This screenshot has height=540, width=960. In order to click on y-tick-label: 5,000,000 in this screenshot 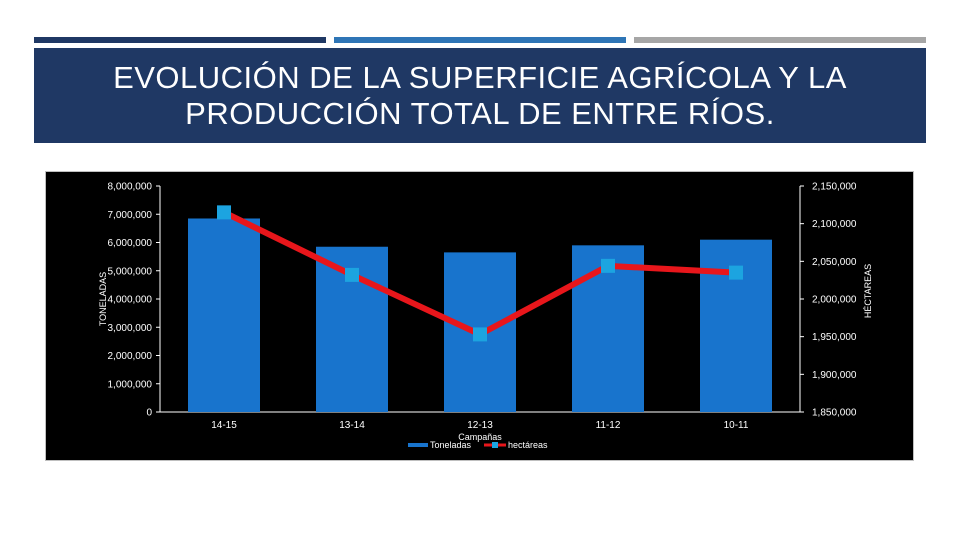, I will do `click(130, 271)`.